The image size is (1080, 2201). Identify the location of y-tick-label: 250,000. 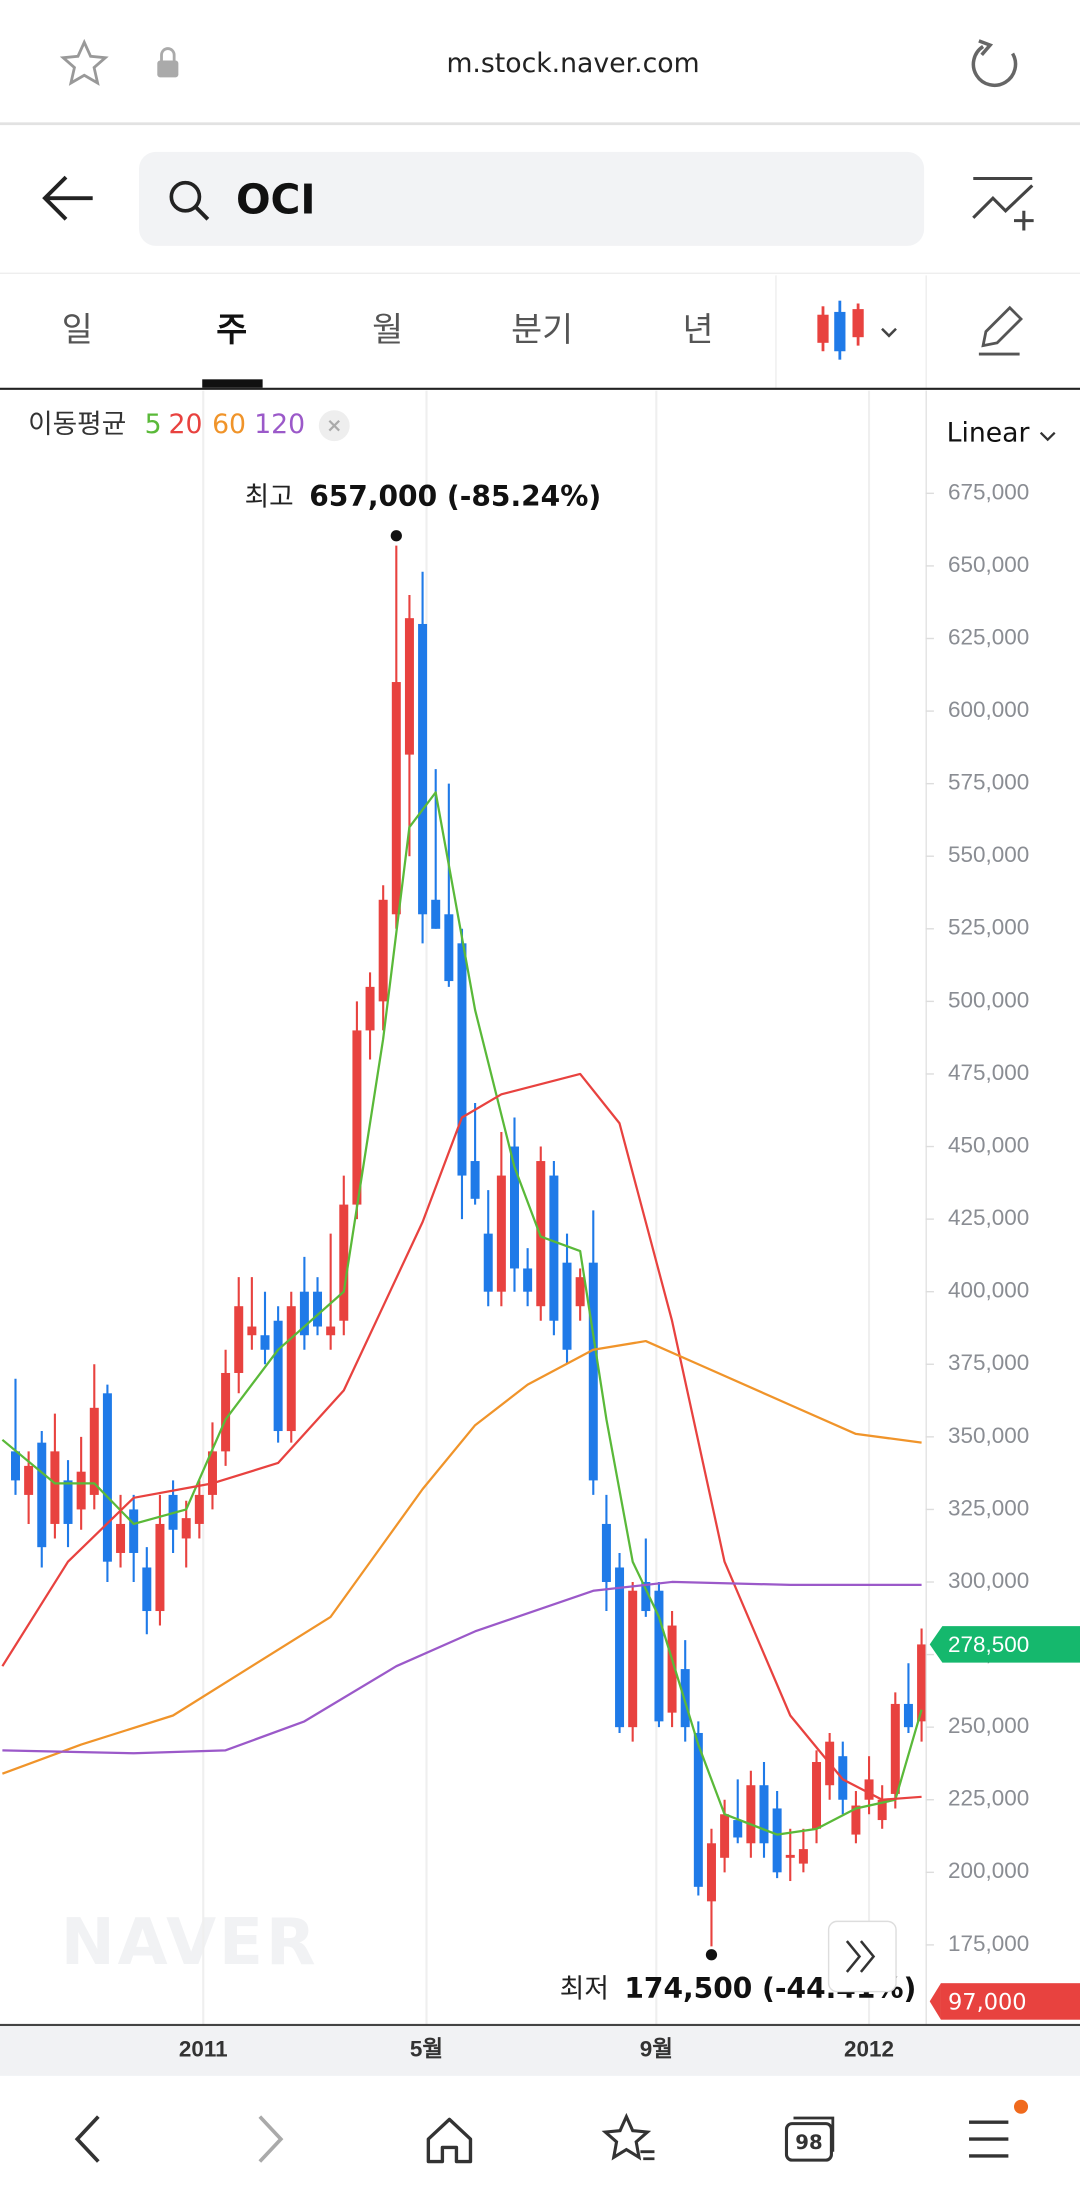
(988, 1725).